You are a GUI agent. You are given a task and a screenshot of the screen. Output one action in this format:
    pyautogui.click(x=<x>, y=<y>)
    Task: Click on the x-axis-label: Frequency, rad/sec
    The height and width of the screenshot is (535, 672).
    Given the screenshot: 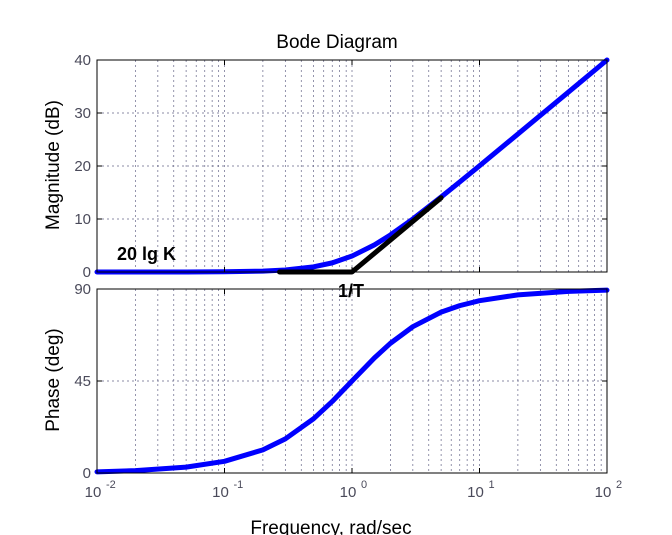 What is the action you would take?
    pyautogui.click(x=330, y=526)
    